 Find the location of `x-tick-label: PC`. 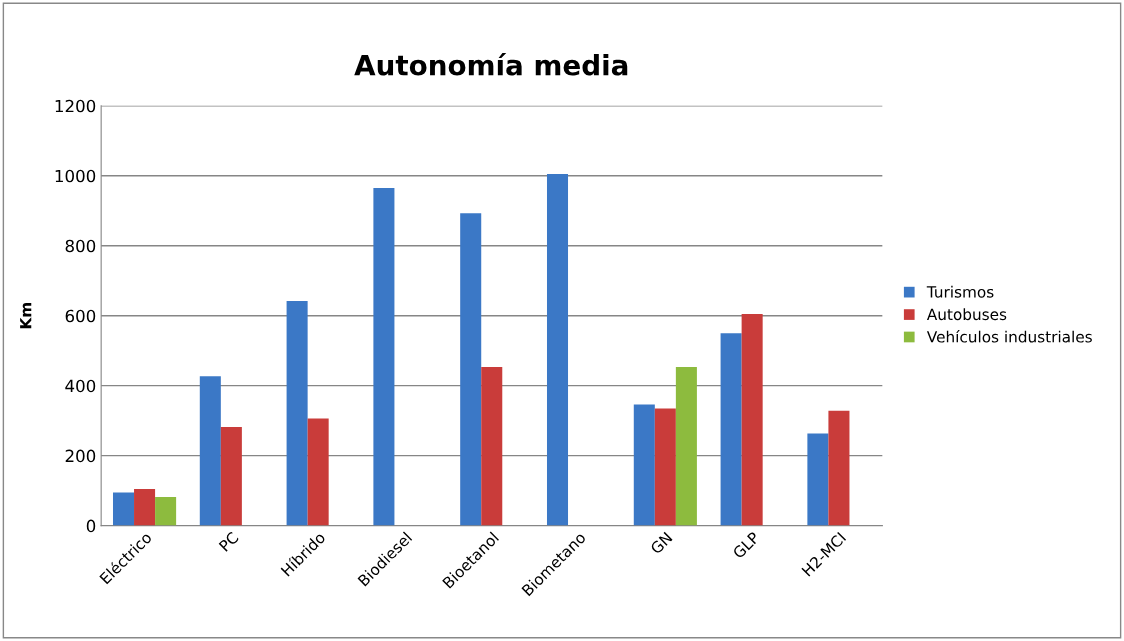

x-tick-label: PC is located at coordinates (229, 541).